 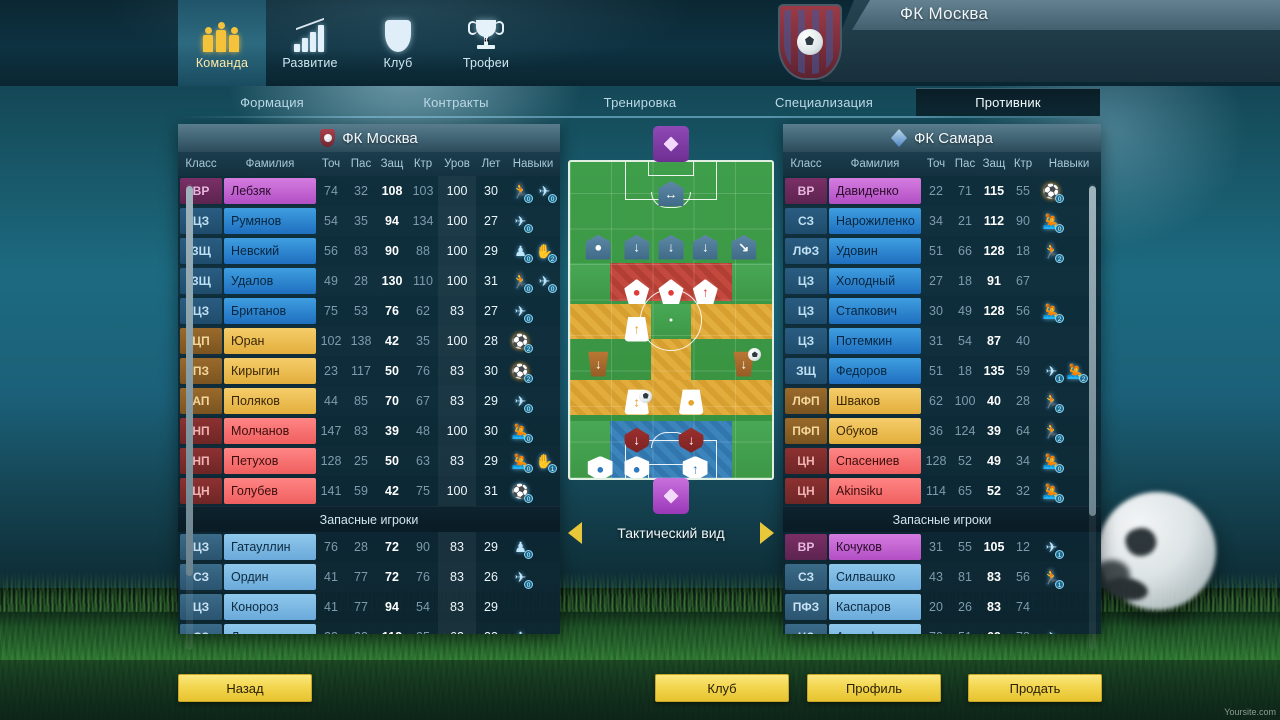 I want to click on player-name: Молчанов, so click(x=270, y=431).